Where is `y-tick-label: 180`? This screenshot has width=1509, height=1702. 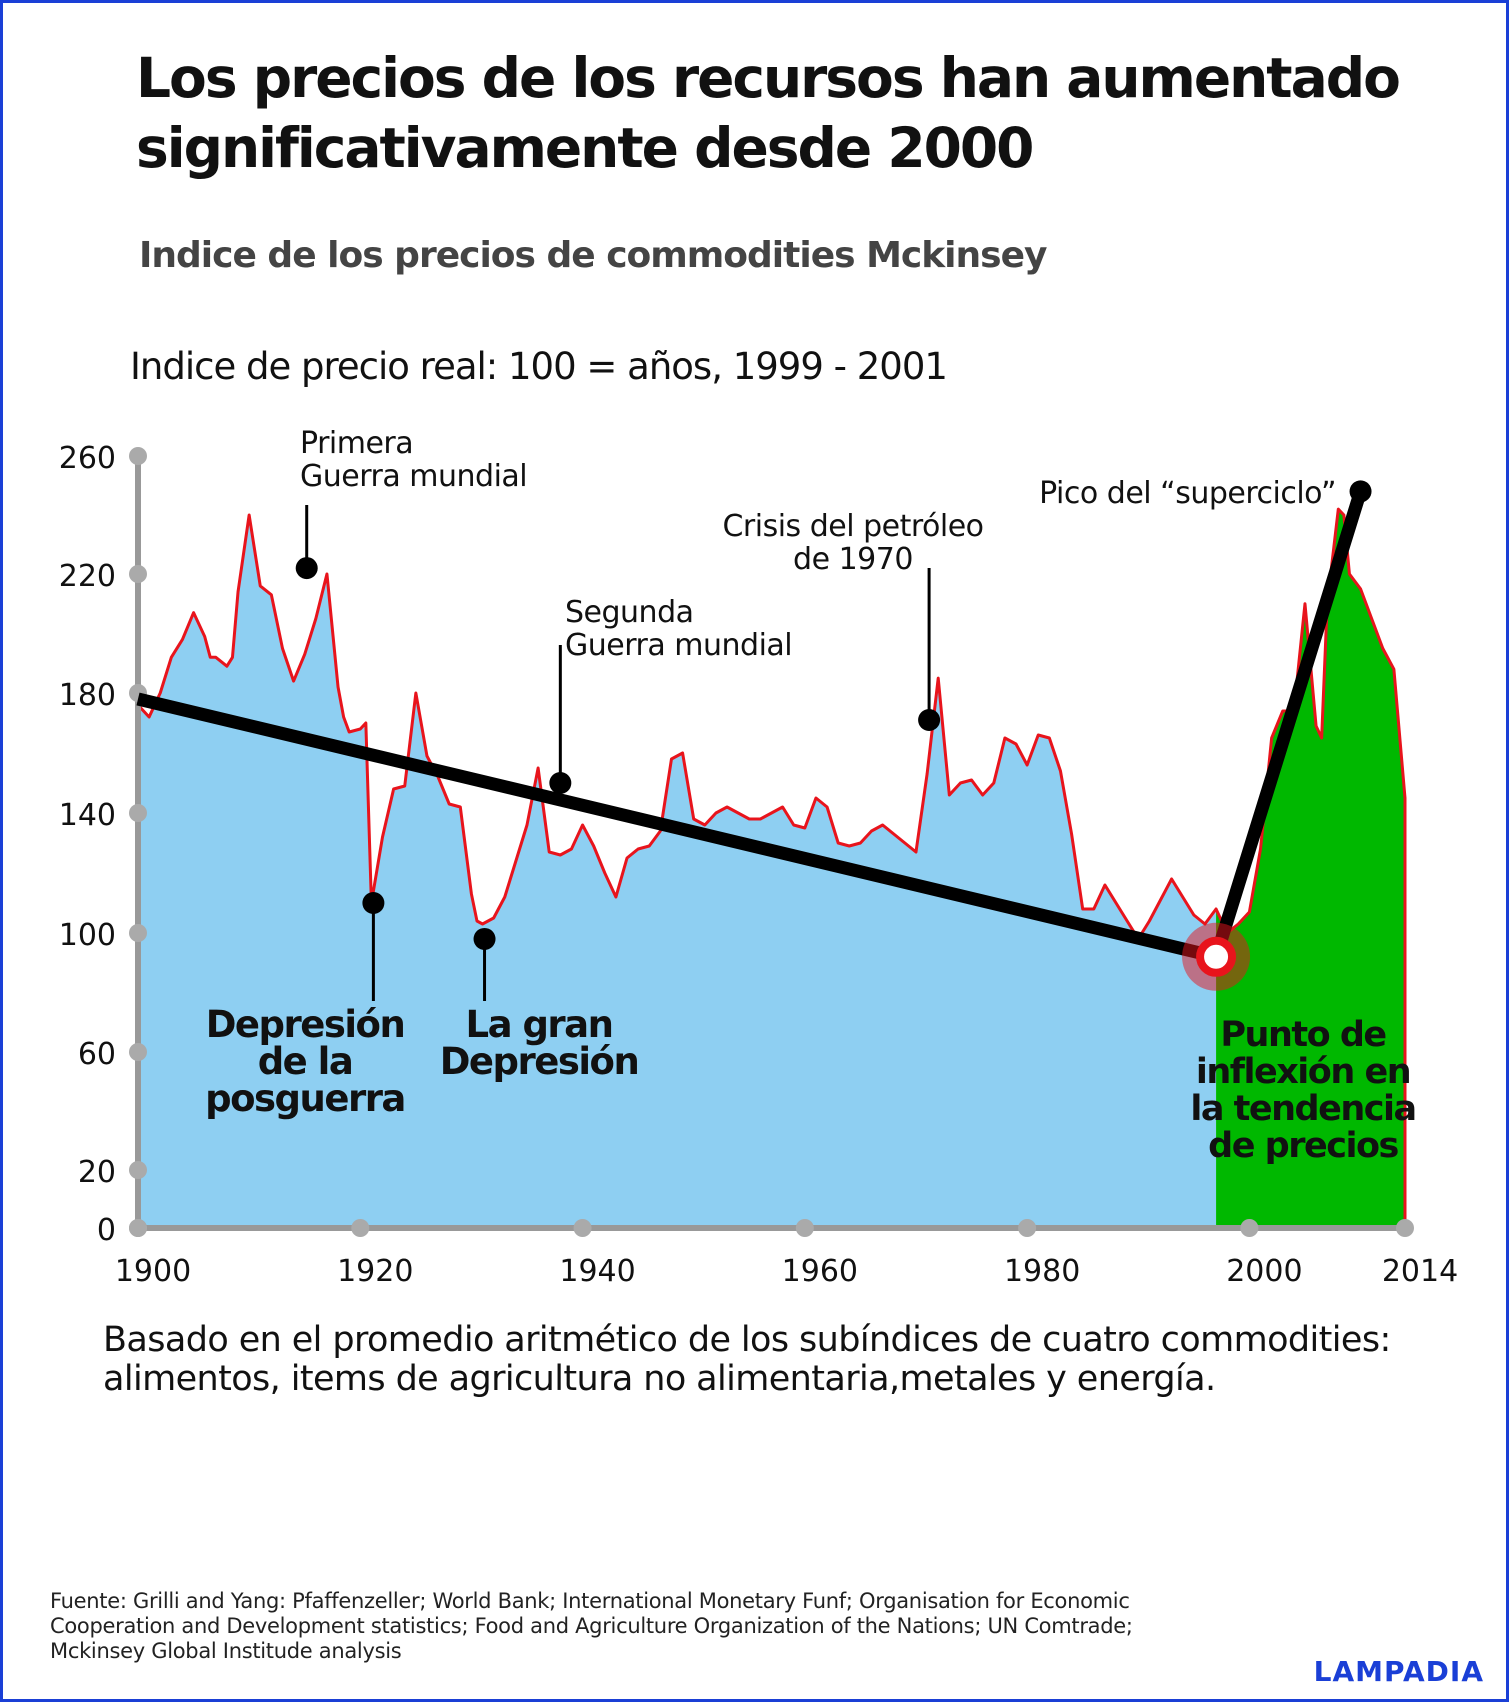 y-tick-label: 180 is located at coordinates (87, 695).